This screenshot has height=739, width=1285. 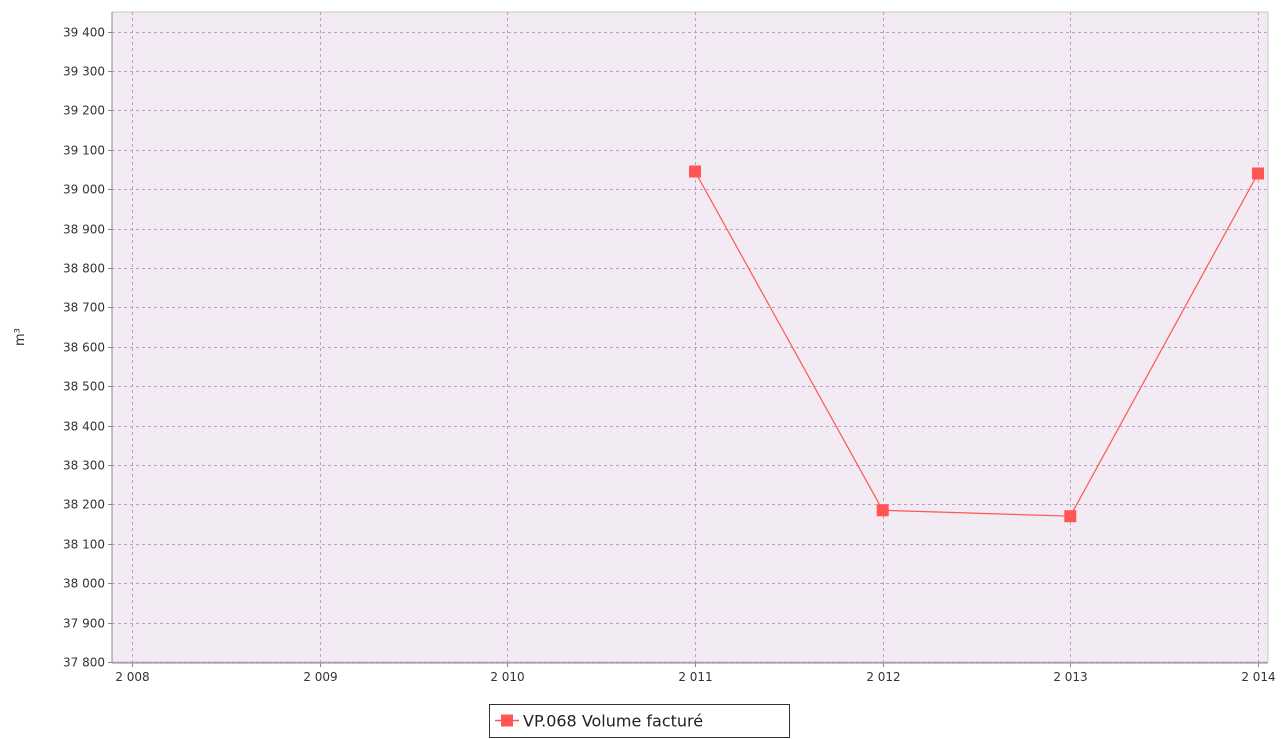 I want to click on legend-label: VP.068 Volume facturé, so click(x=613, y=721).